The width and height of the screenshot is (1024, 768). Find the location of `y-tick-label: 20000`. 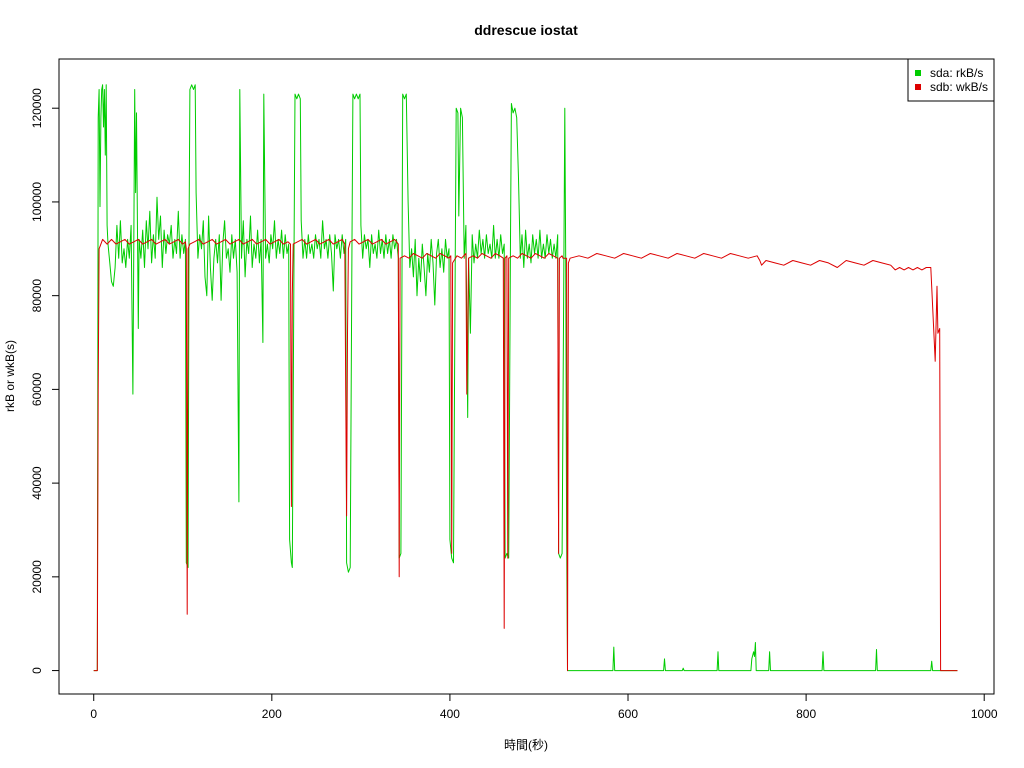

y-tick-label: 20000 is located at coordinates (37, 577).